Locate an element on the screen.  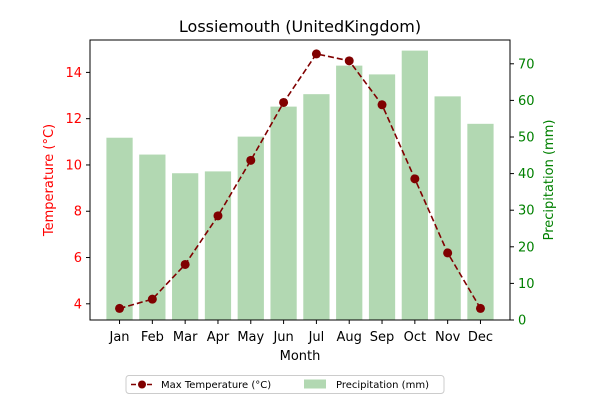
legend-box is located at coordinates (285, 384).